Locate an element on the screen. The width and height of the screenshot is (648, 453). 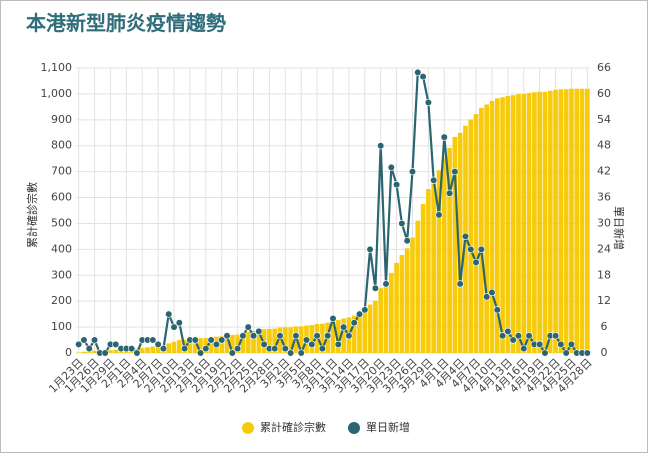
y-tick-label: 1,000 is located at coordinates (57, 93).